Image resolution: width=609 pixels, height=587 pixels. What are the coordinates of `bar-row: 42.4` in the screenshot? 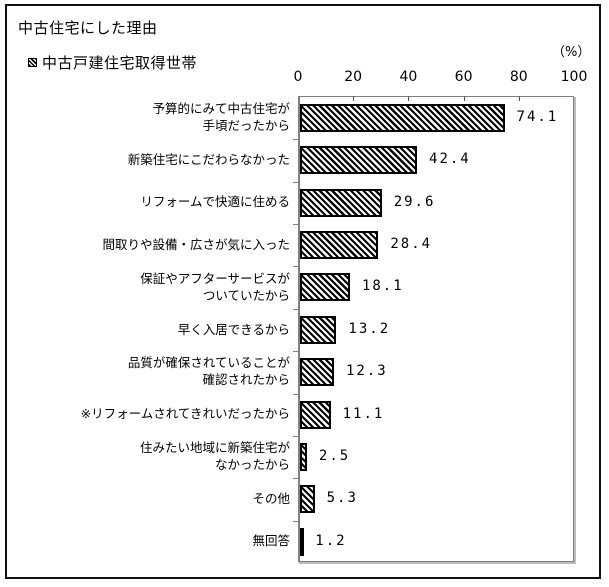 It's located at (436, 160).